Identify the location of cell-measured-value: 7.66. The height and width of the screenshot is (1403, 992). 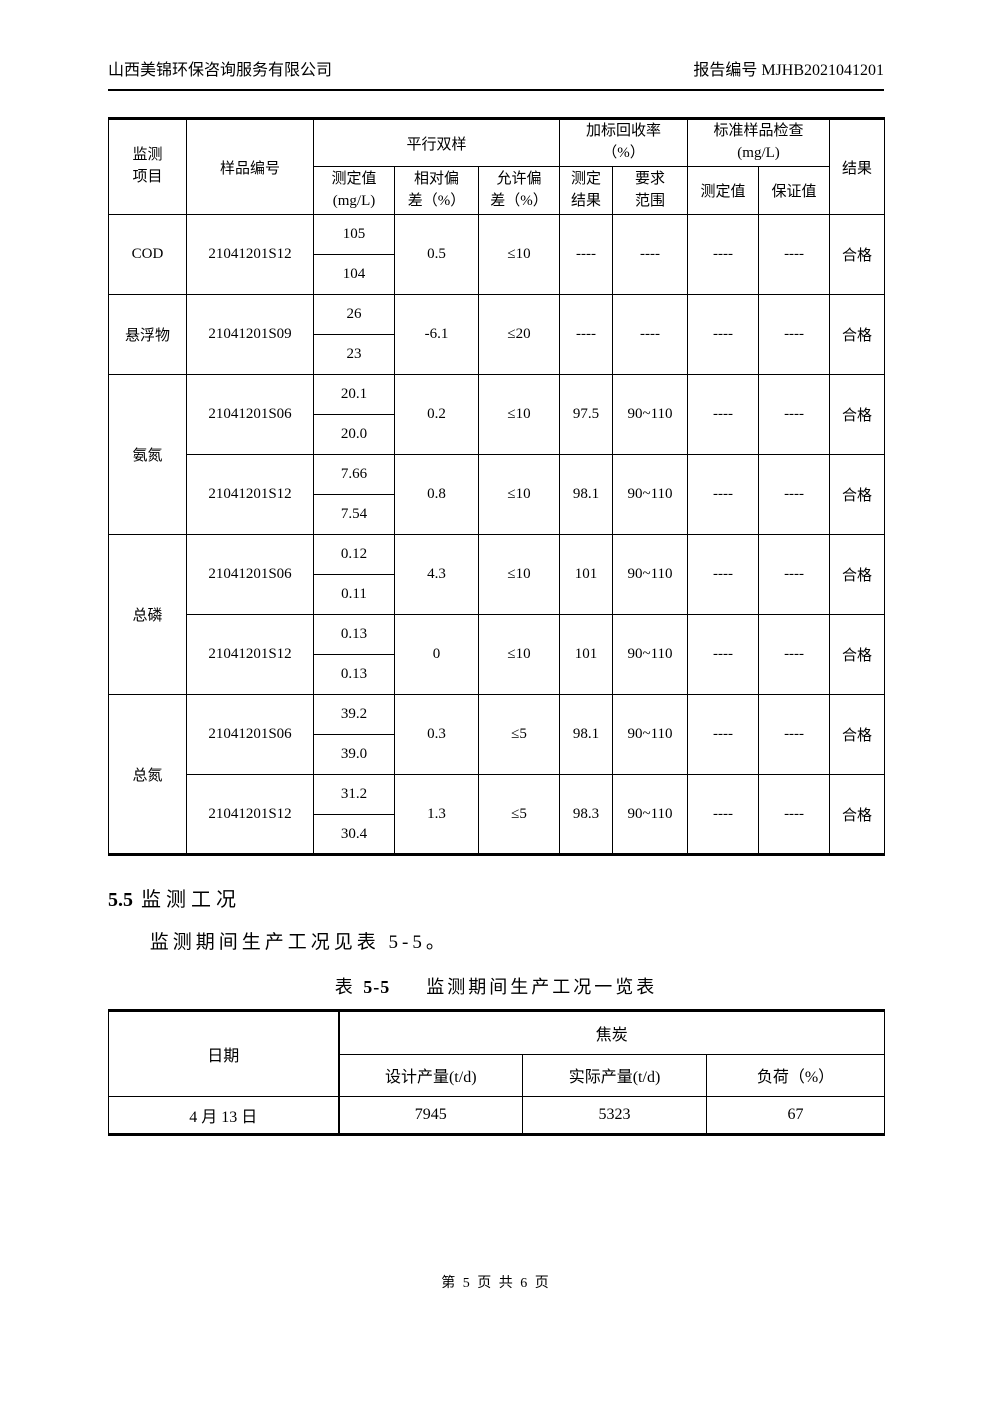
(354, 474).